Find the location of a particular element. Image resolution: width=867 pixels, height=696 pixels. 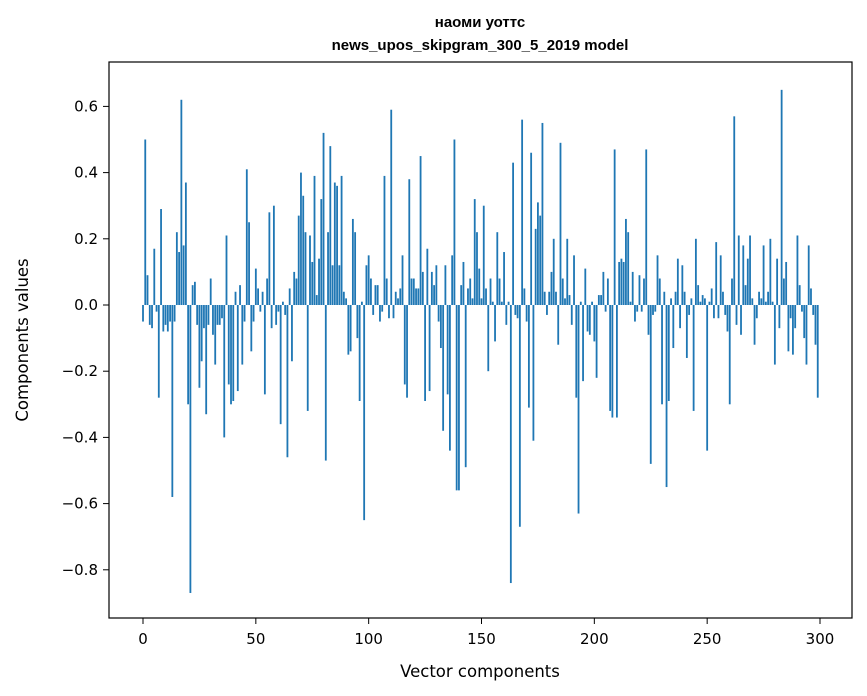

y-tick-label: −0.2 is located at coordinates (80, 371).